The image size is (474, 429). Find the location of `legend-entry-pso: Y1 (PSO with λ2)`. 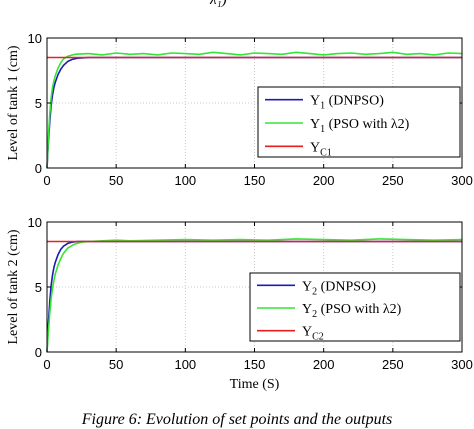

legend-entry-pso: Y1 (PSO with λ2) is located at coordinates (360, 126).